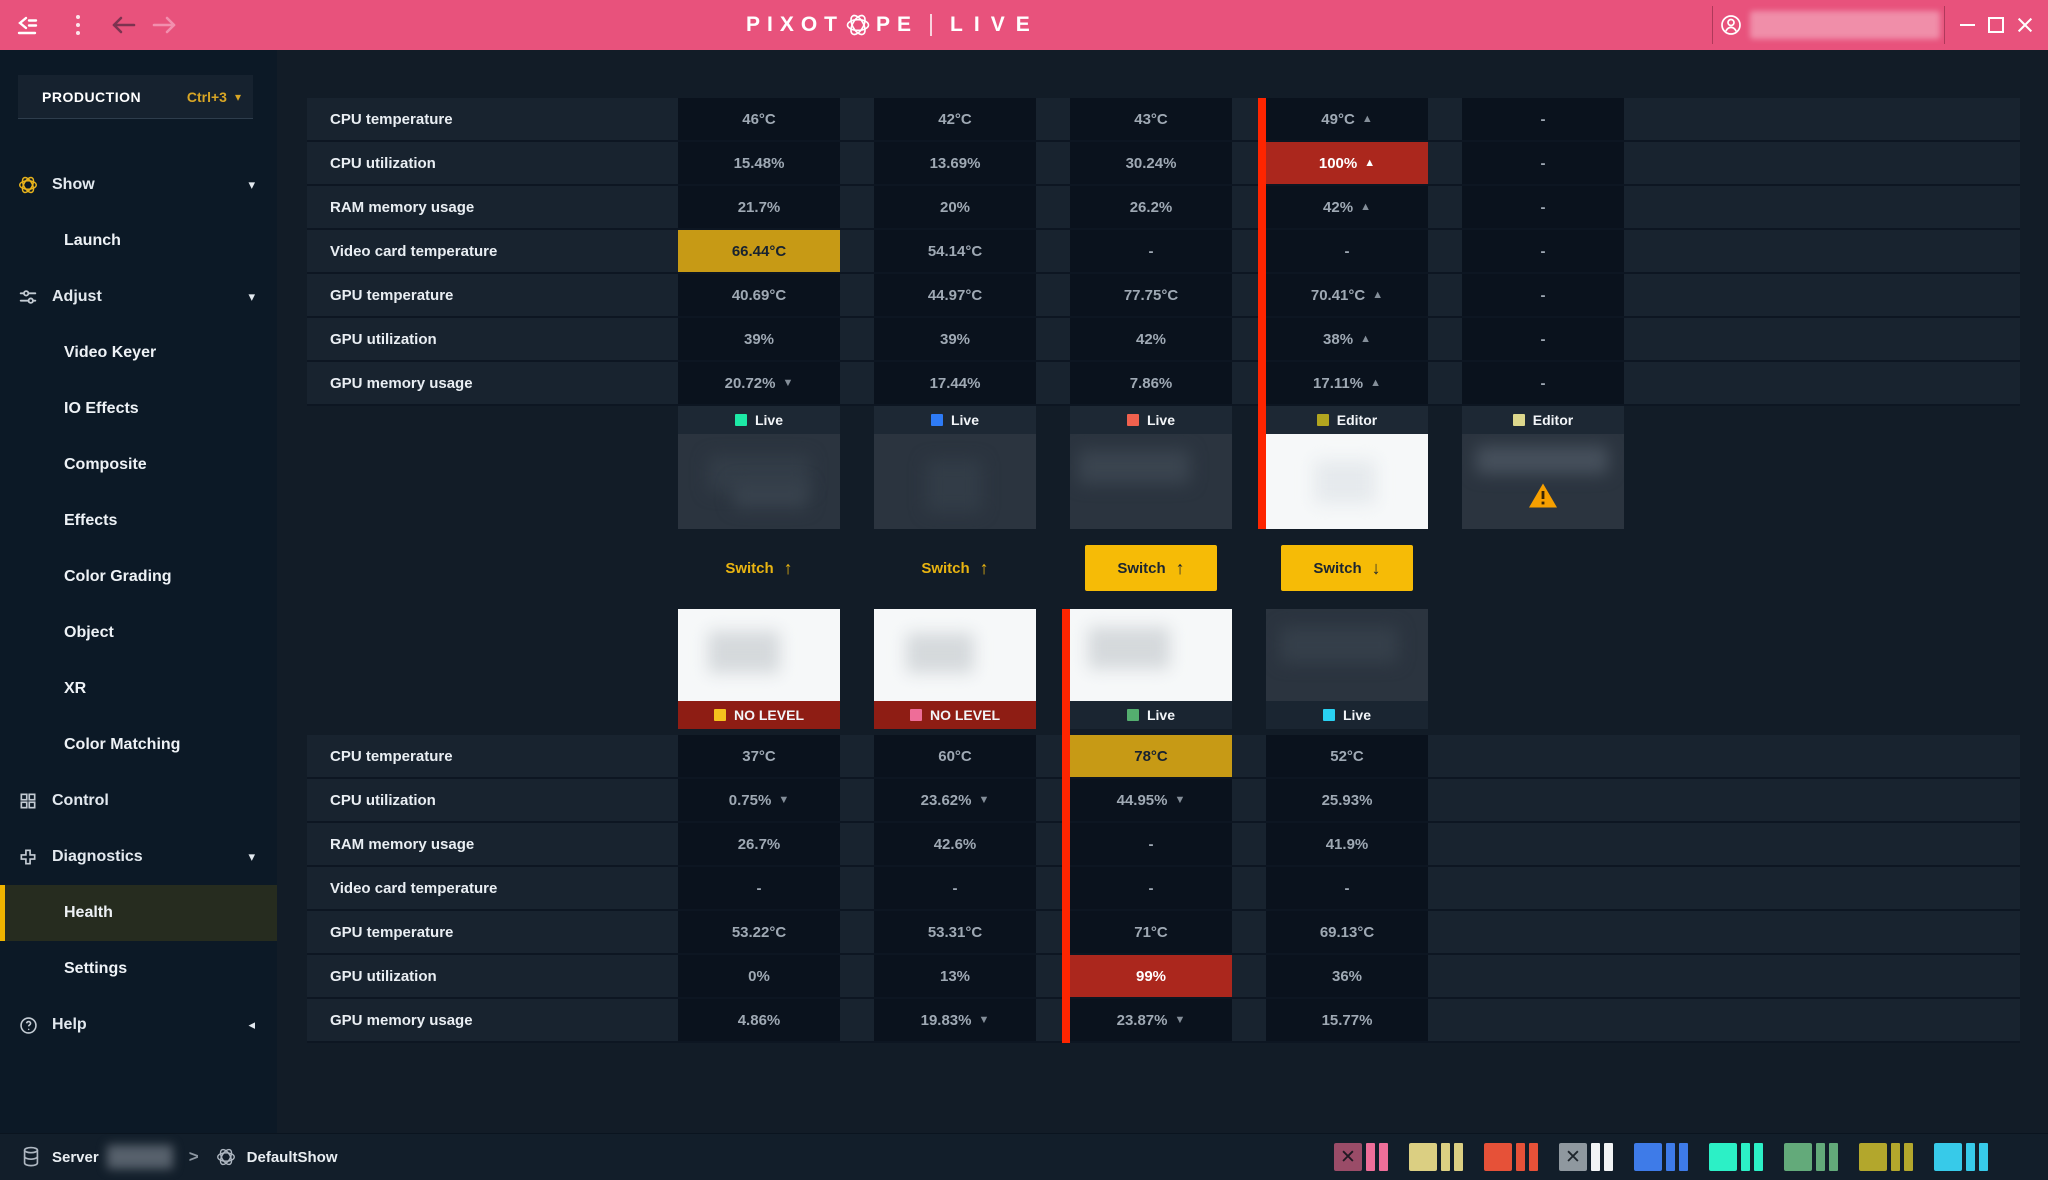 The width and height of the screenshot is (2048, 1180). What do you see at coordinates (1543, 498) in the screenshot?
I see `warning-icon` at bounding box center [1543, 498].